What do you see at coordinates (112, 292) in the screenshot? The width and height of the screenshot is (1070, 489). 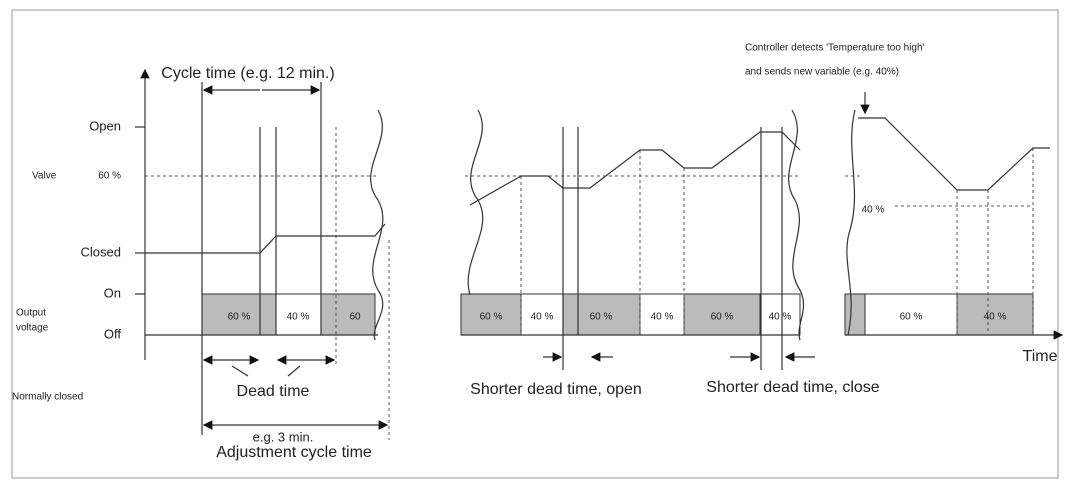 I see `level-label: On` at bounding box center [112, 292].